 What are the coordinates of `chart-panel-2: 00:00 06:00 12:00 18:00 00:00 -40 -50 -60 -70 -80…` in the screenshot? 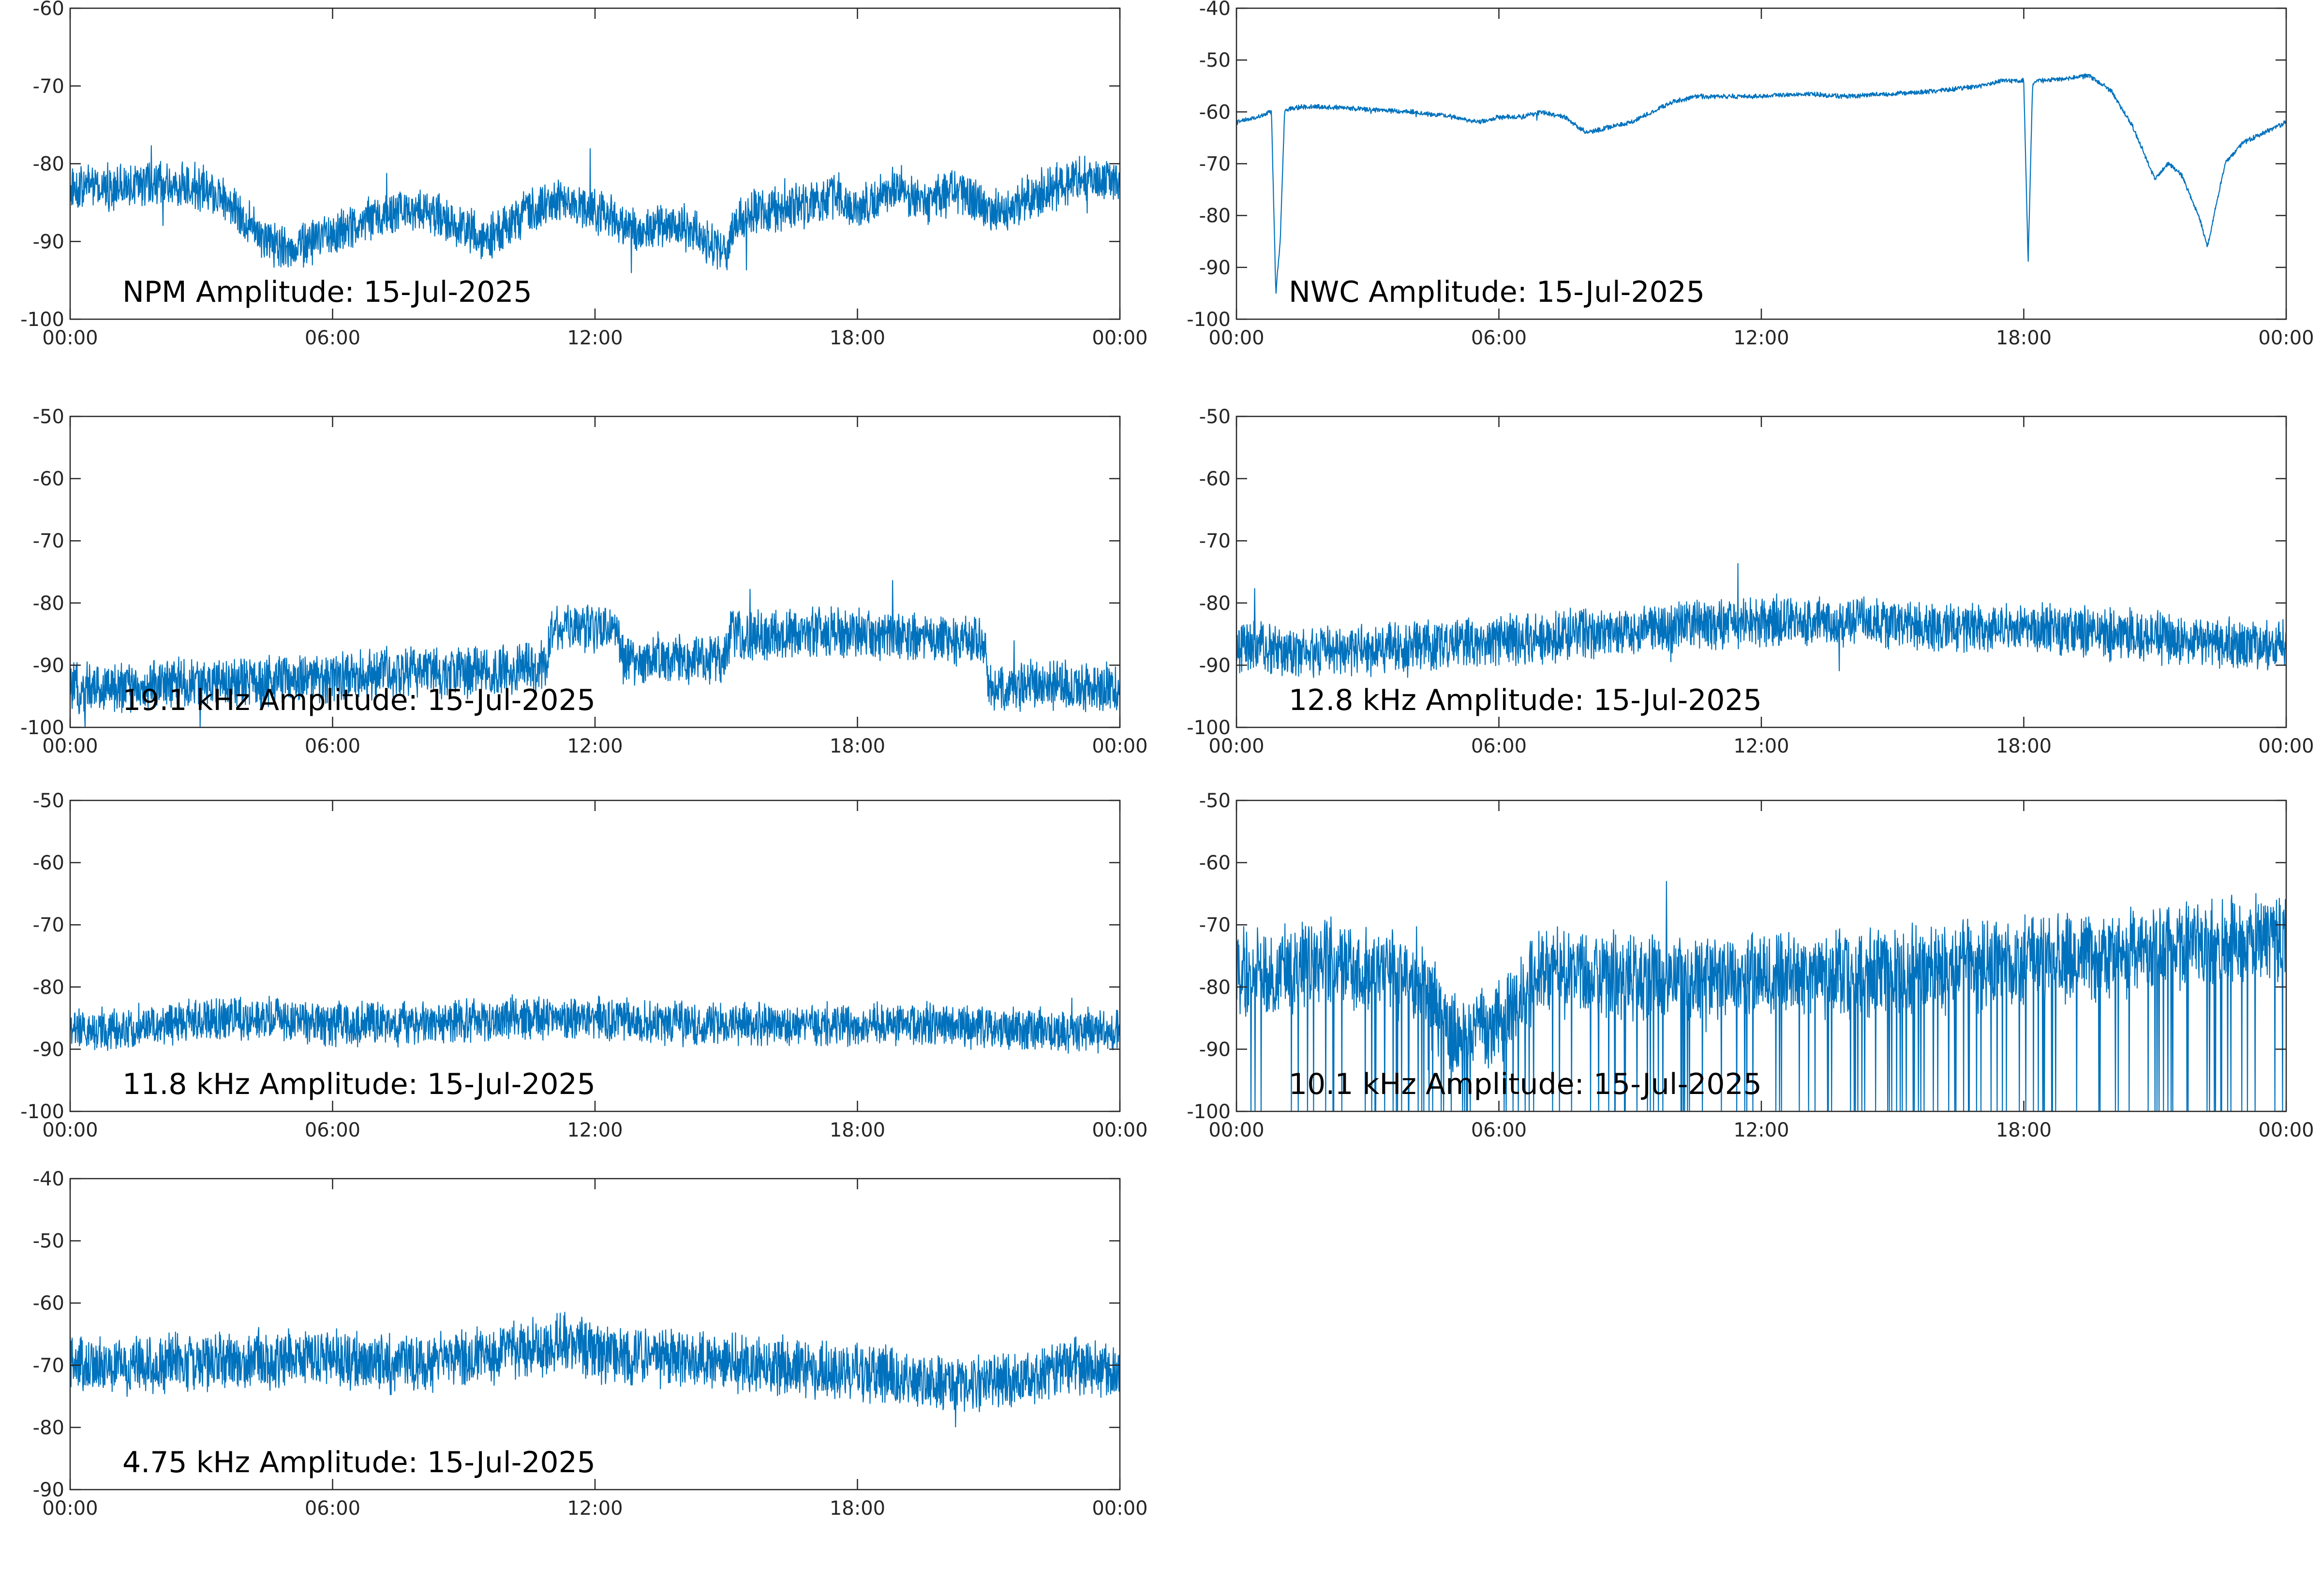 It's located at (1750, 174).